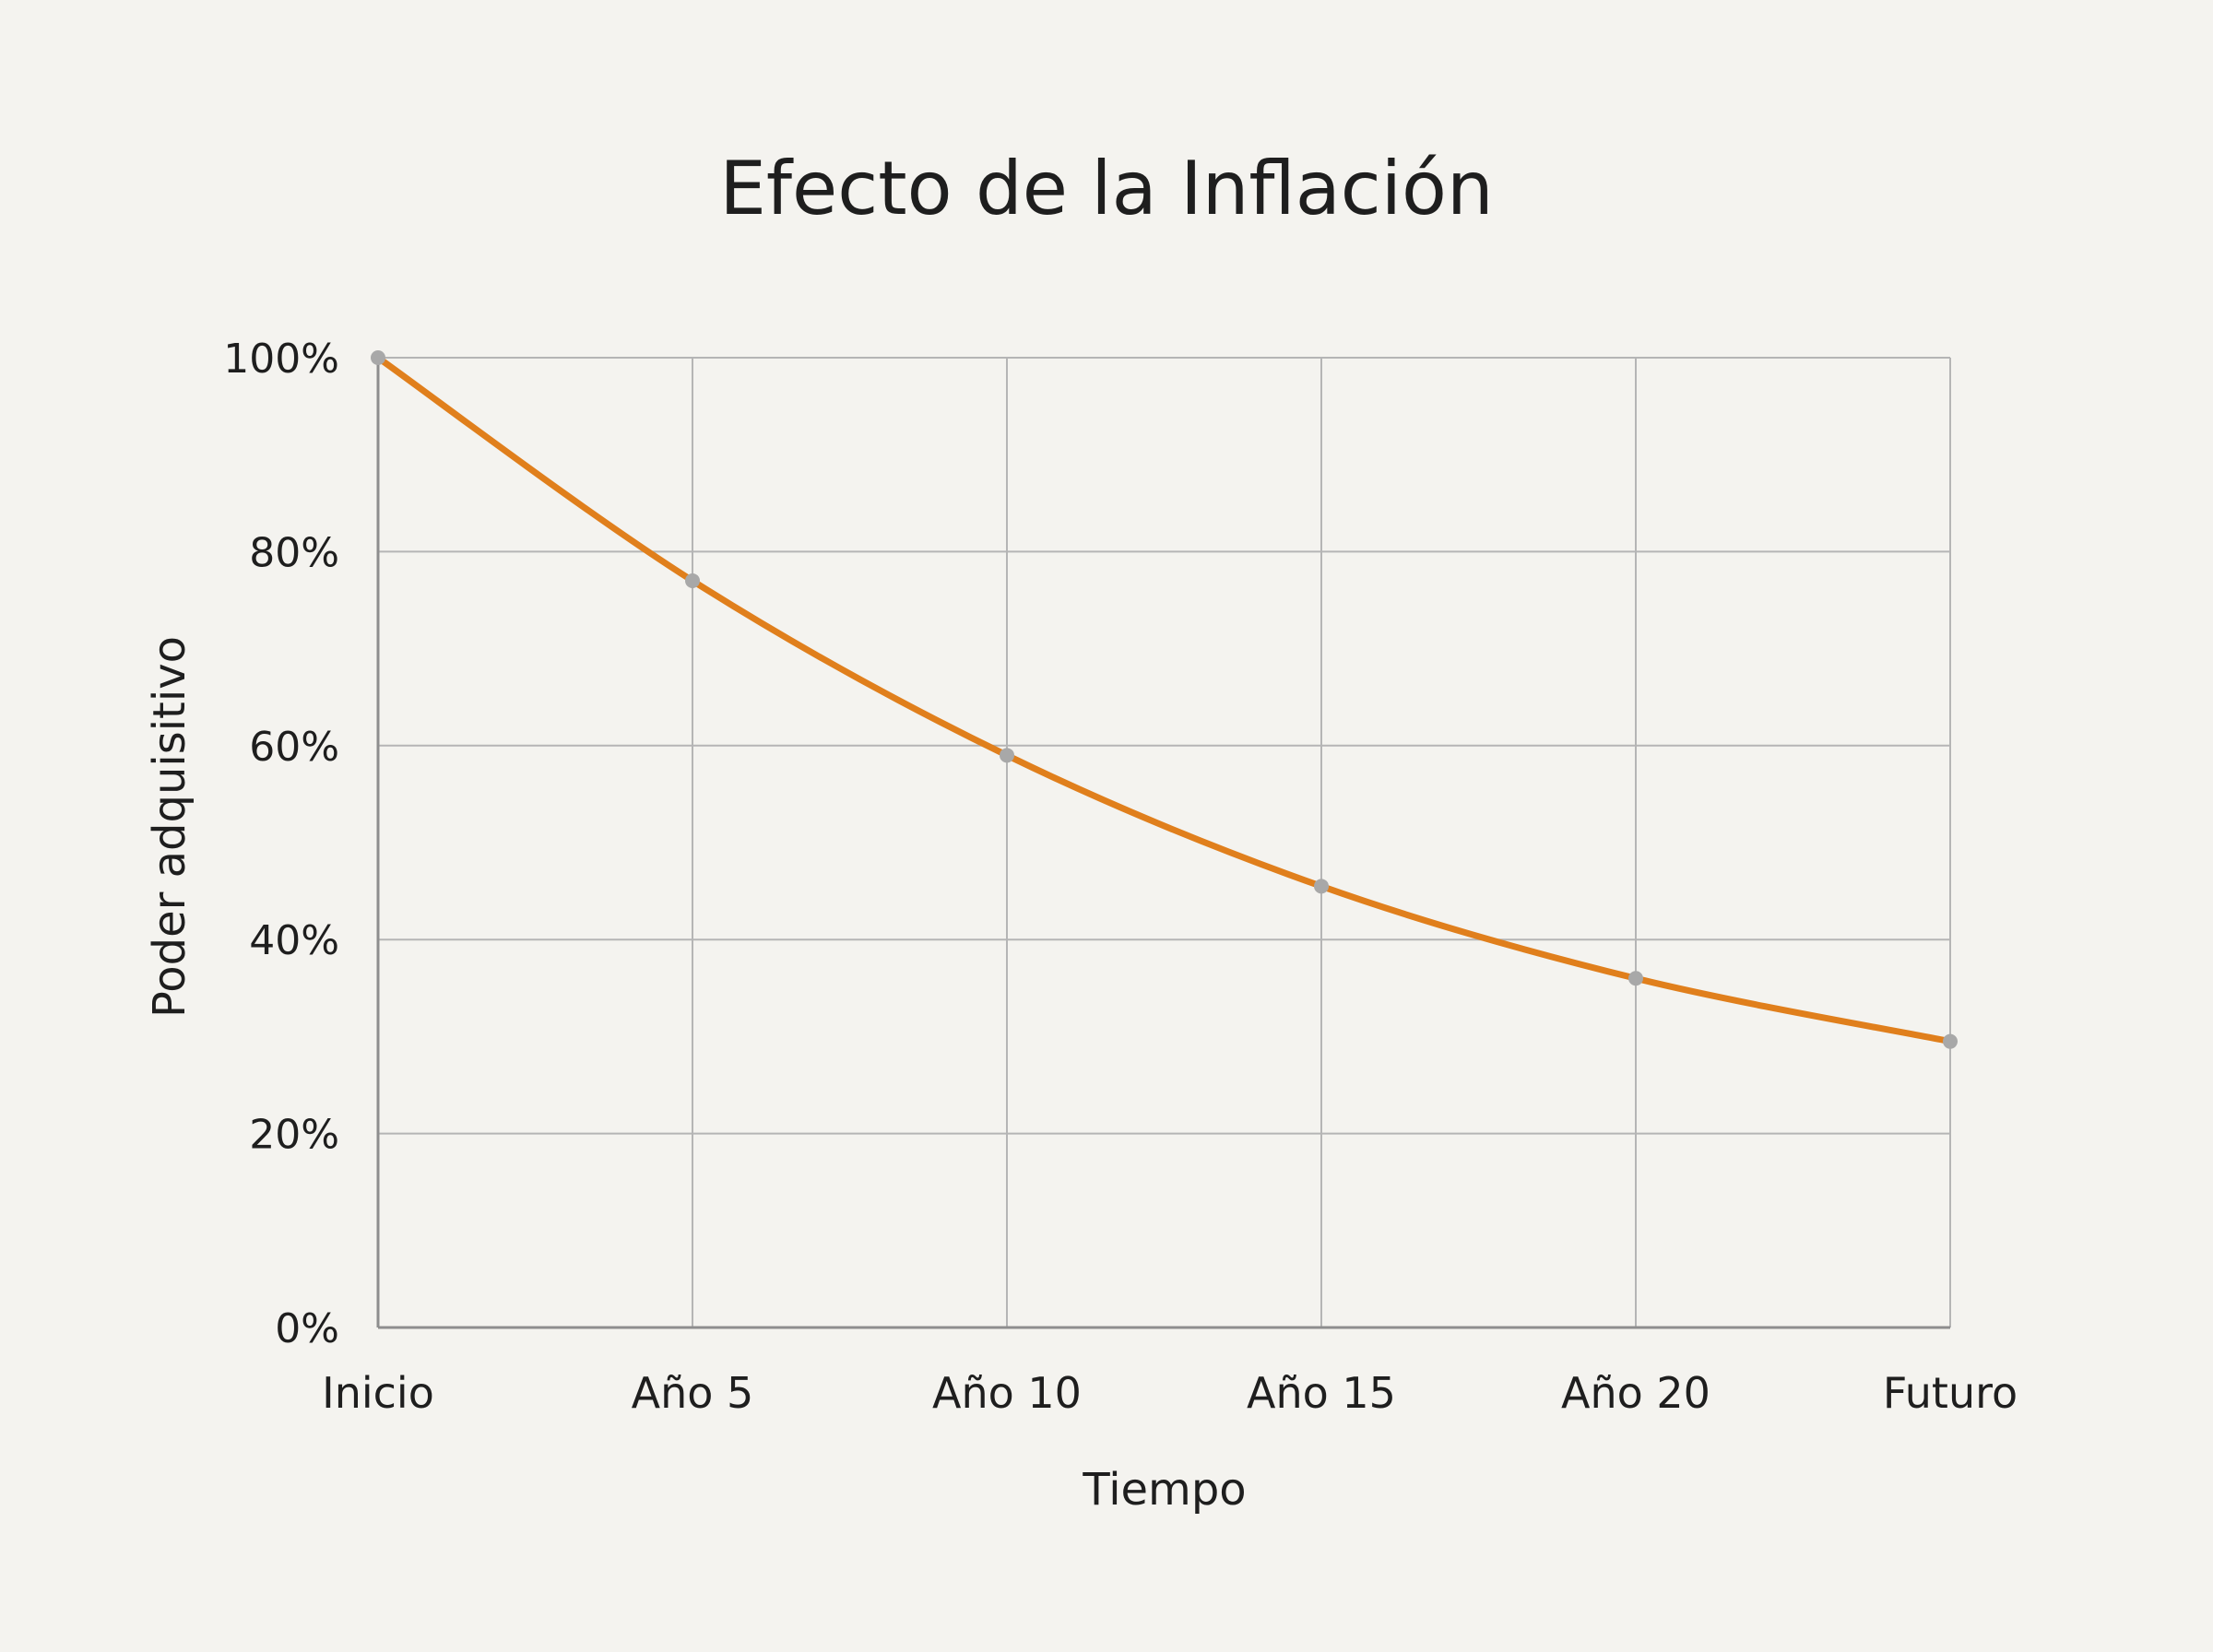  I want to click on x-axis-label: Tiempo, so click(1164, 1490).